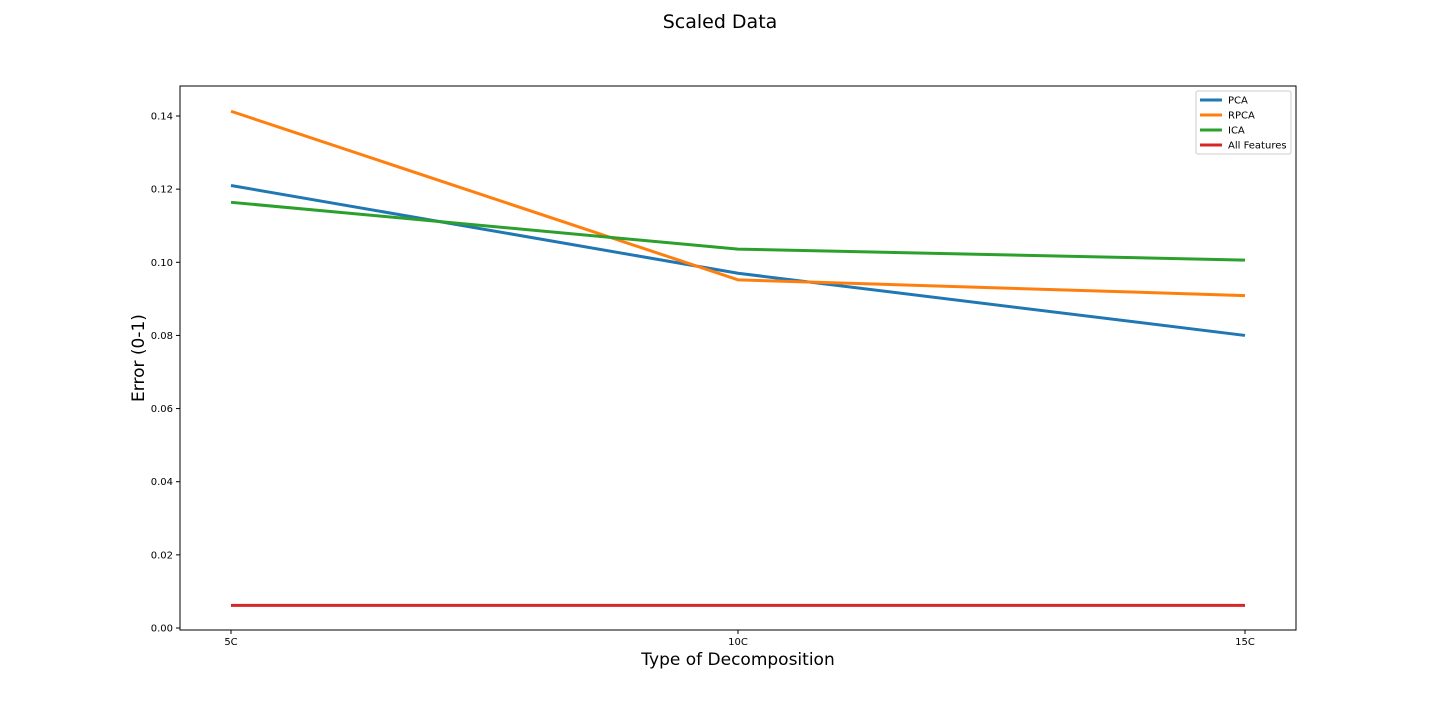  Describe the element at coordinates (162, 555) in the screenshot. I see `y-tick-label: 0.02` at that location.